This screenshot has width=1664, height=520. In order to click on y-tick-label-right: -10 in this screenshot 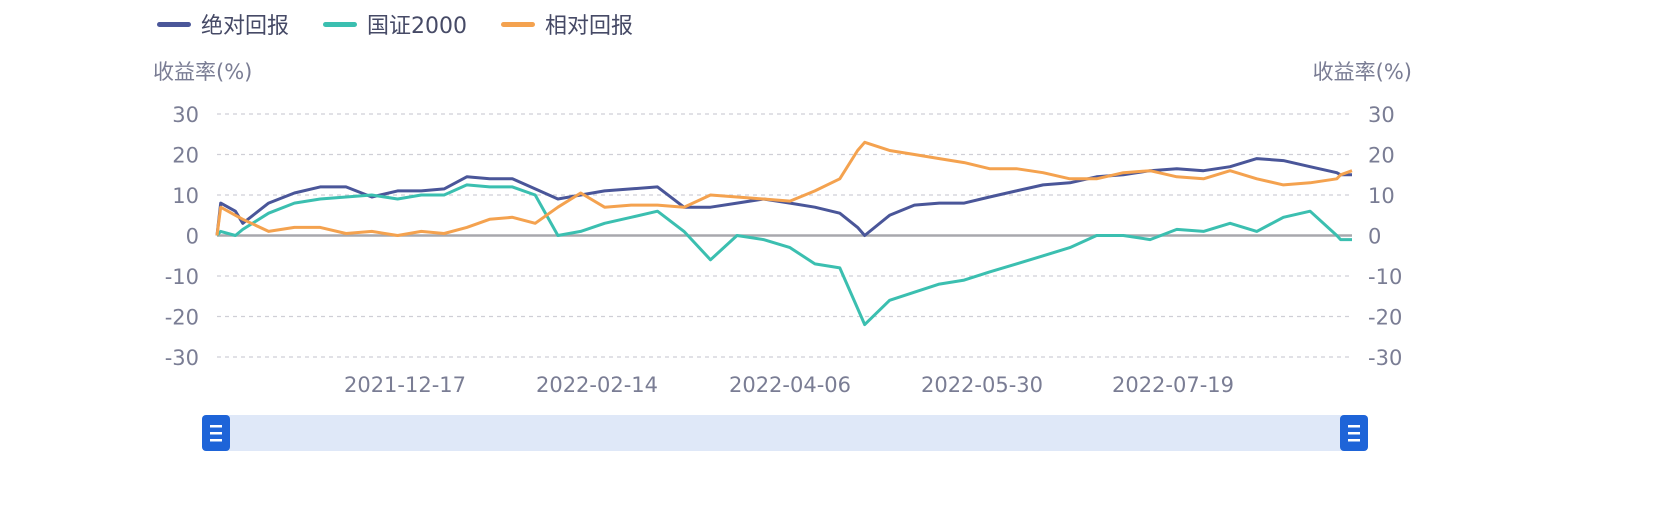, I will do `click(1385, 277)`.